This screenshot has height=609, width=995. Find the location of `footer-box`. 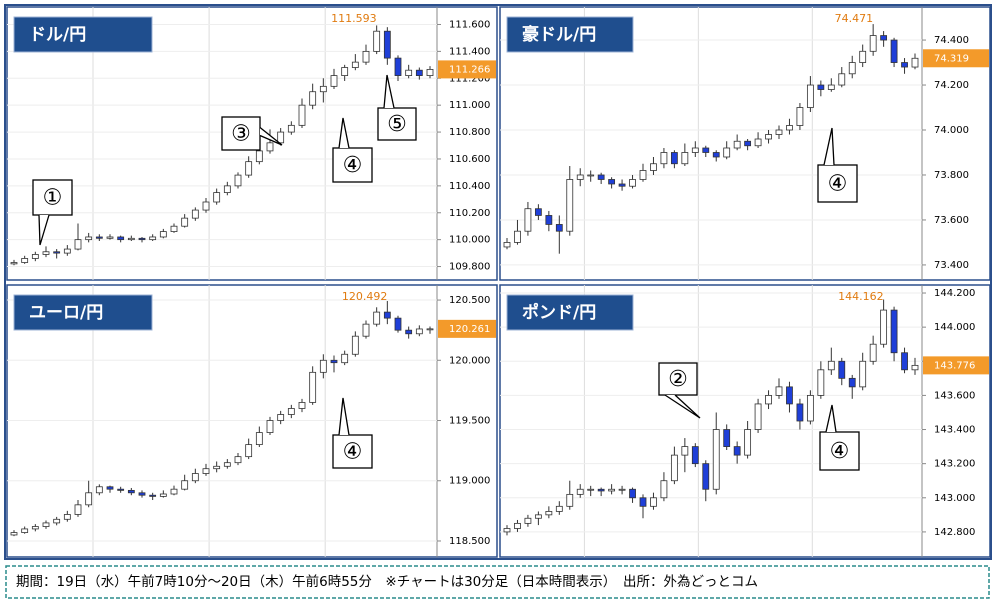

footer-box is located at coordinates (497, 582).